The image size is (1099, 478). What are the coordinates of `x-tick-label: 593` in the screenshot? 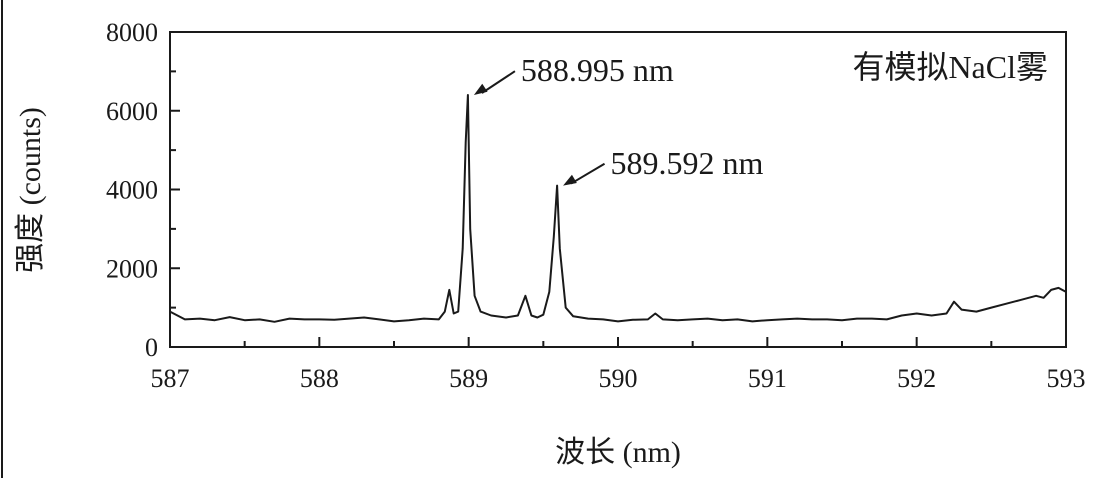 It's located at (1066, 378).